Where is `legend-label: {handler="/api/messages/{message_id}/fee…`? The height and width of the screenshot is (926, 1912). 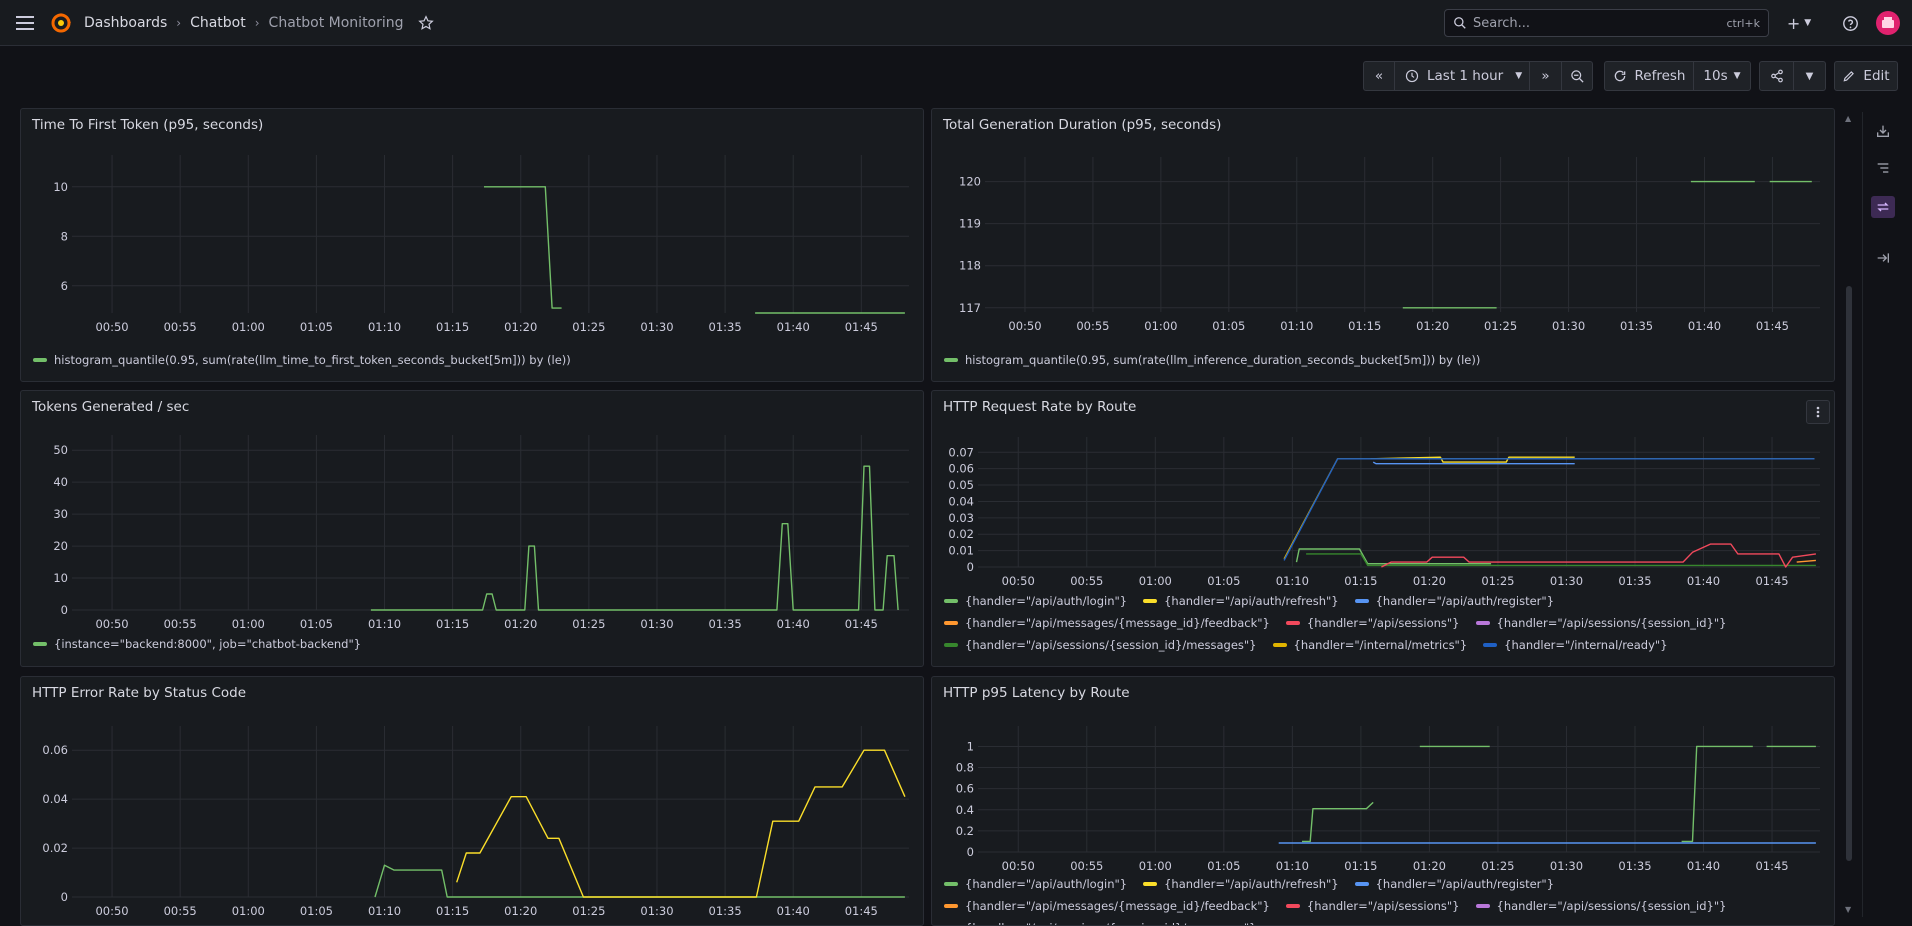 legend-label: {handler="/api/messages/{message_id}/fee… is located at coordinates (1117, 906).